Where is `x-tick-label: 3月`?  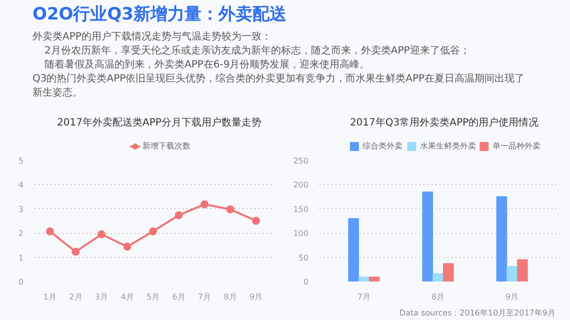 x-tick-label: 3月 is located at coordinates (101, 297).